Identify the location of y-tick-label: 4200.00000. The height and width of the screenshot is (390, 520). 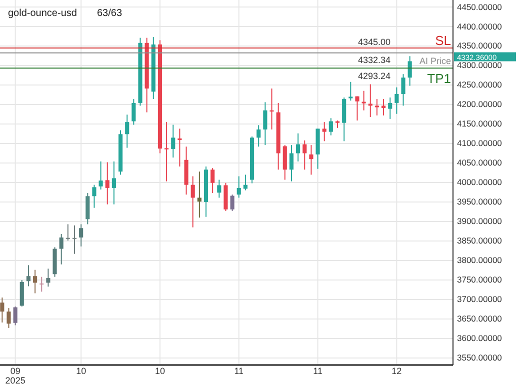
(479, 104).